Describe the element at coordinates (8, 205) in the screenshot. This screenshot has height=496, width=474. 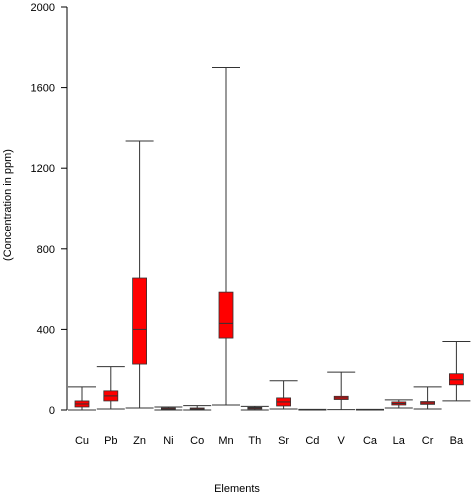
I see `y-axis-label: (Concentration in ppm)` at that location.